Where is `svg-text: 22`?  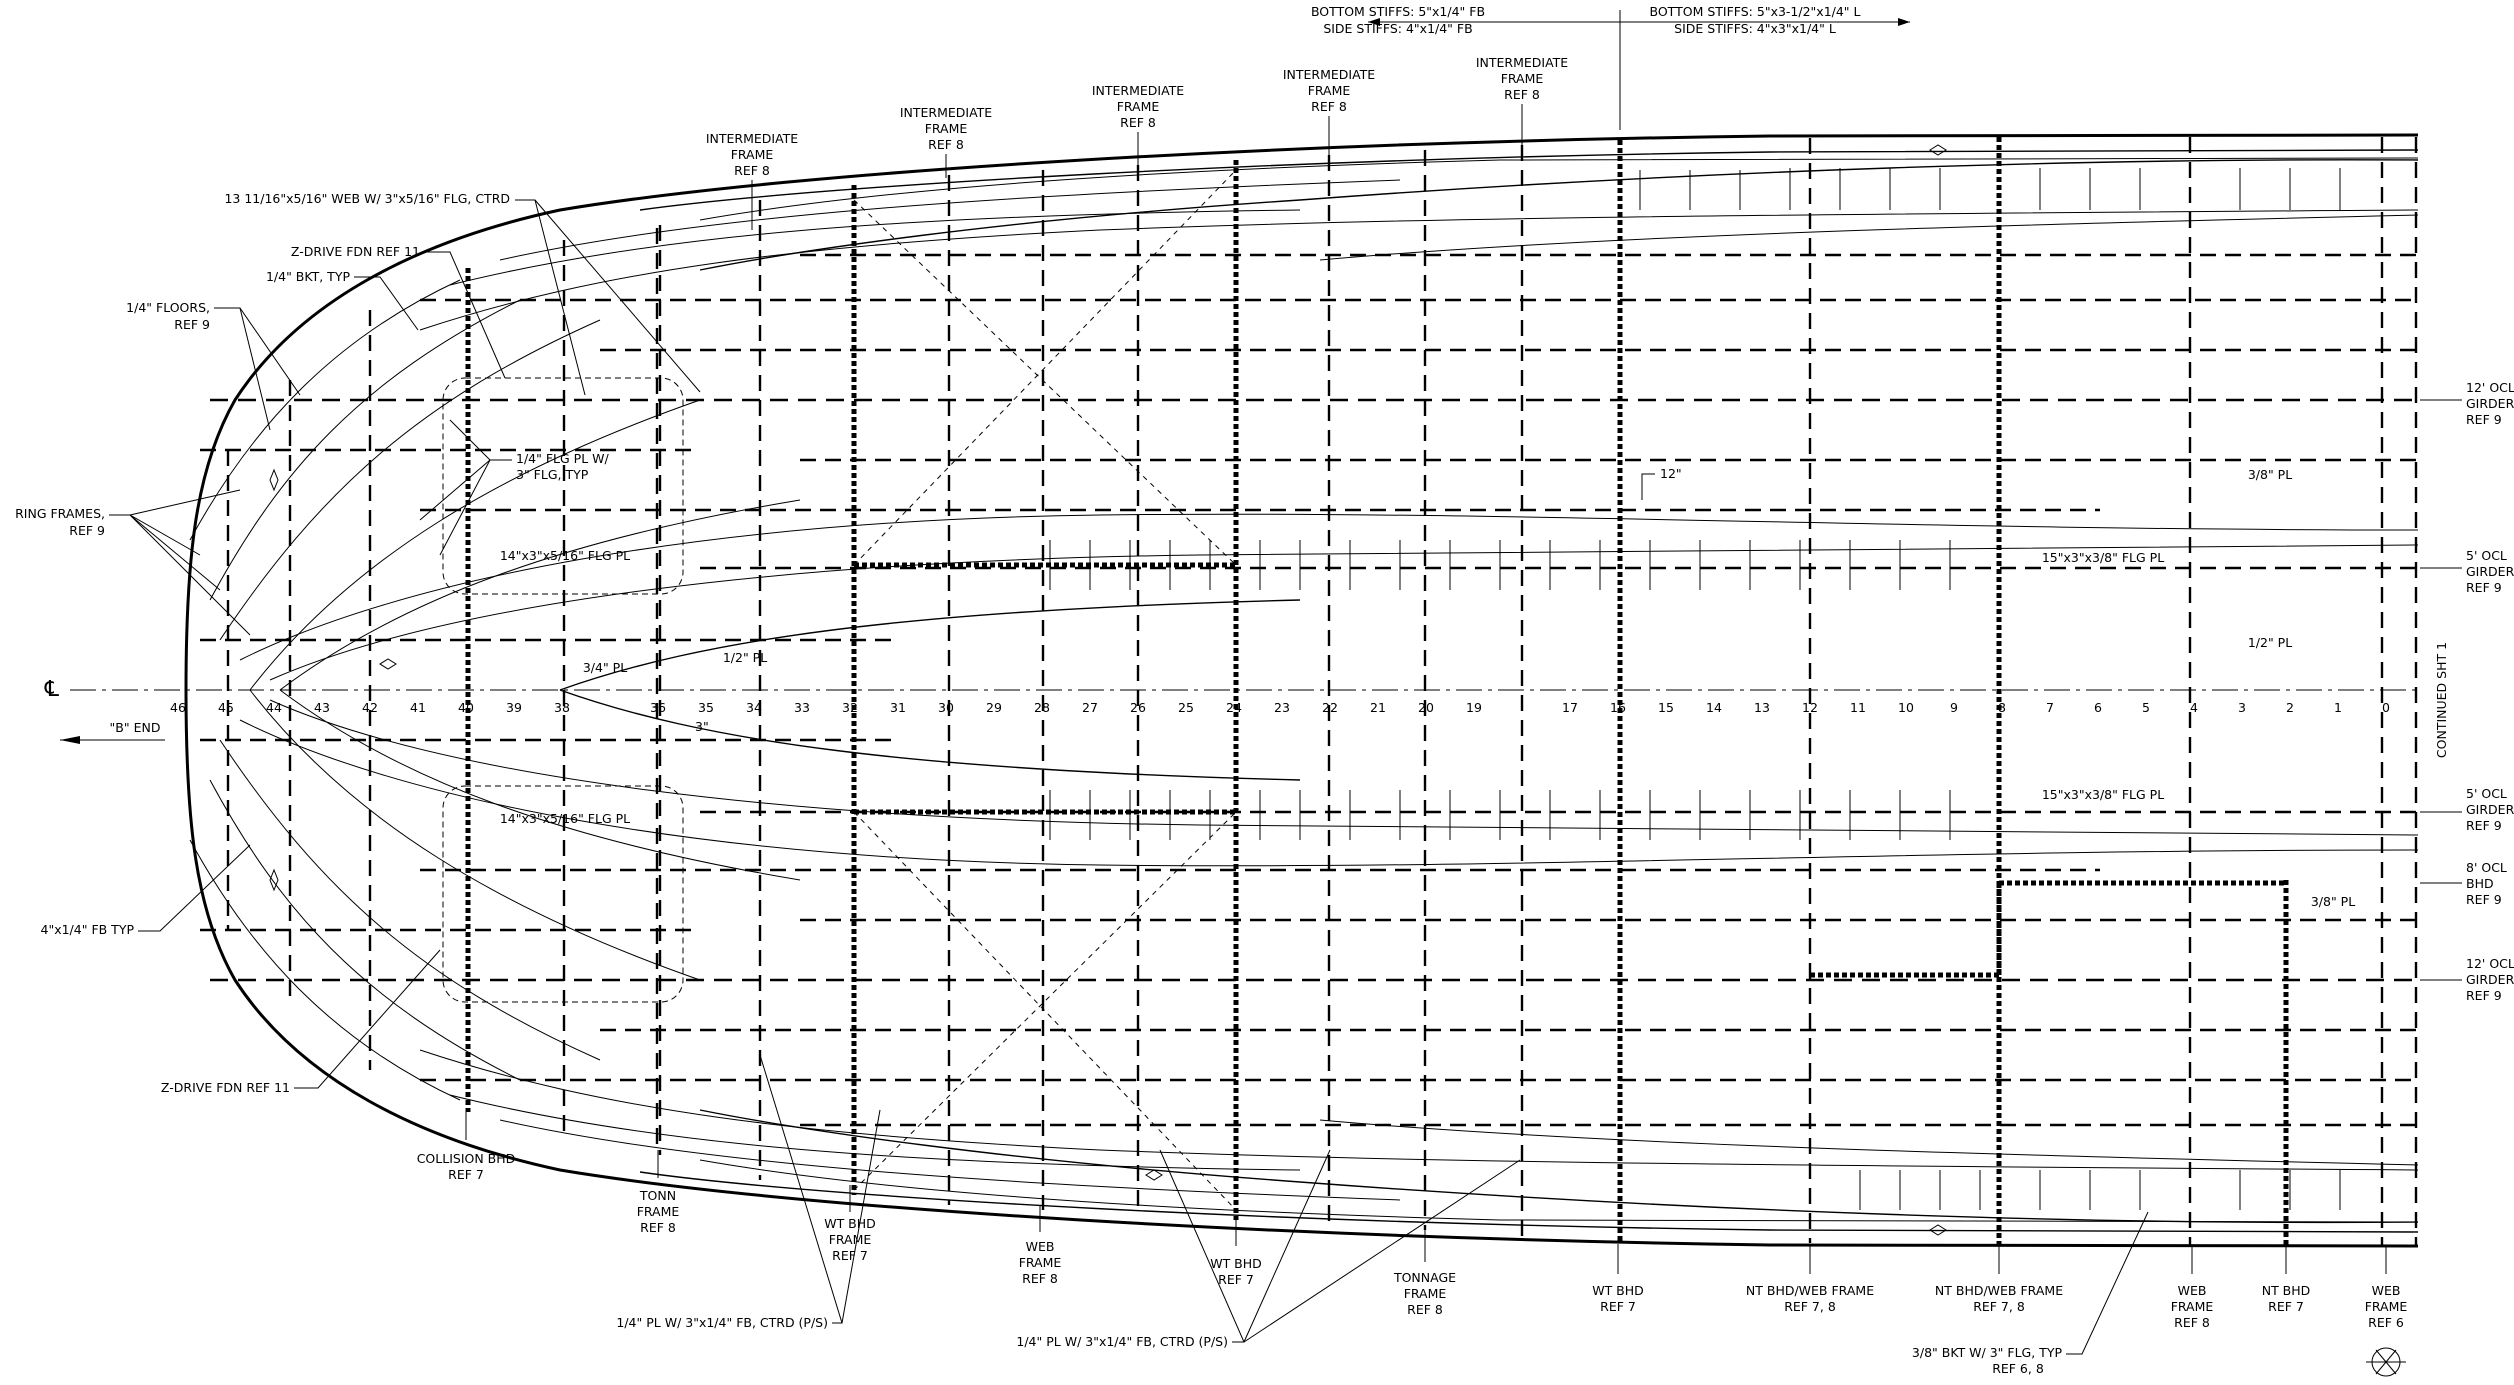 svg-text: 22 is located at coordinates (1330, 707).